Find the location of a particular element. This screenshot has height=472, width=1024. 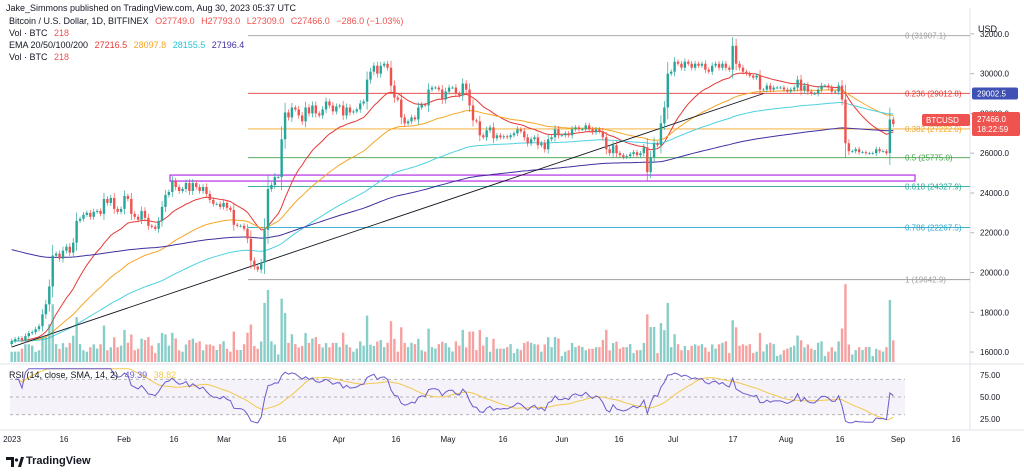

x-axis-tick: Aug is located at coordinates (786, 439).